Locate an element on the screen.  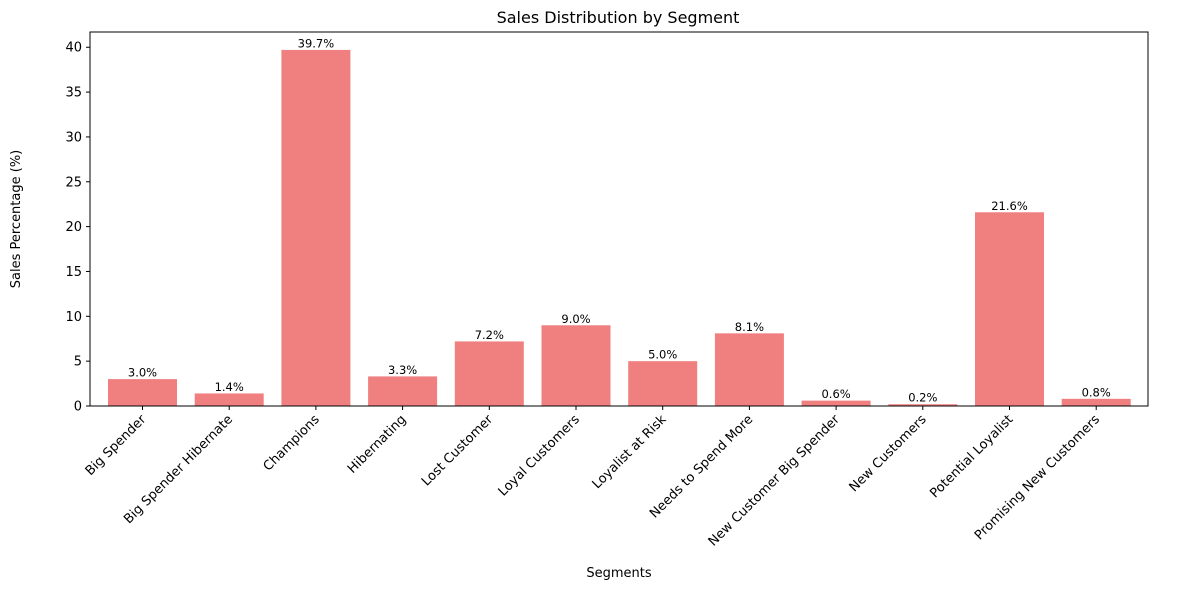
y-axis: 0 5 10 15 20 25 30 35 40 is located at coordinates (77, 228).